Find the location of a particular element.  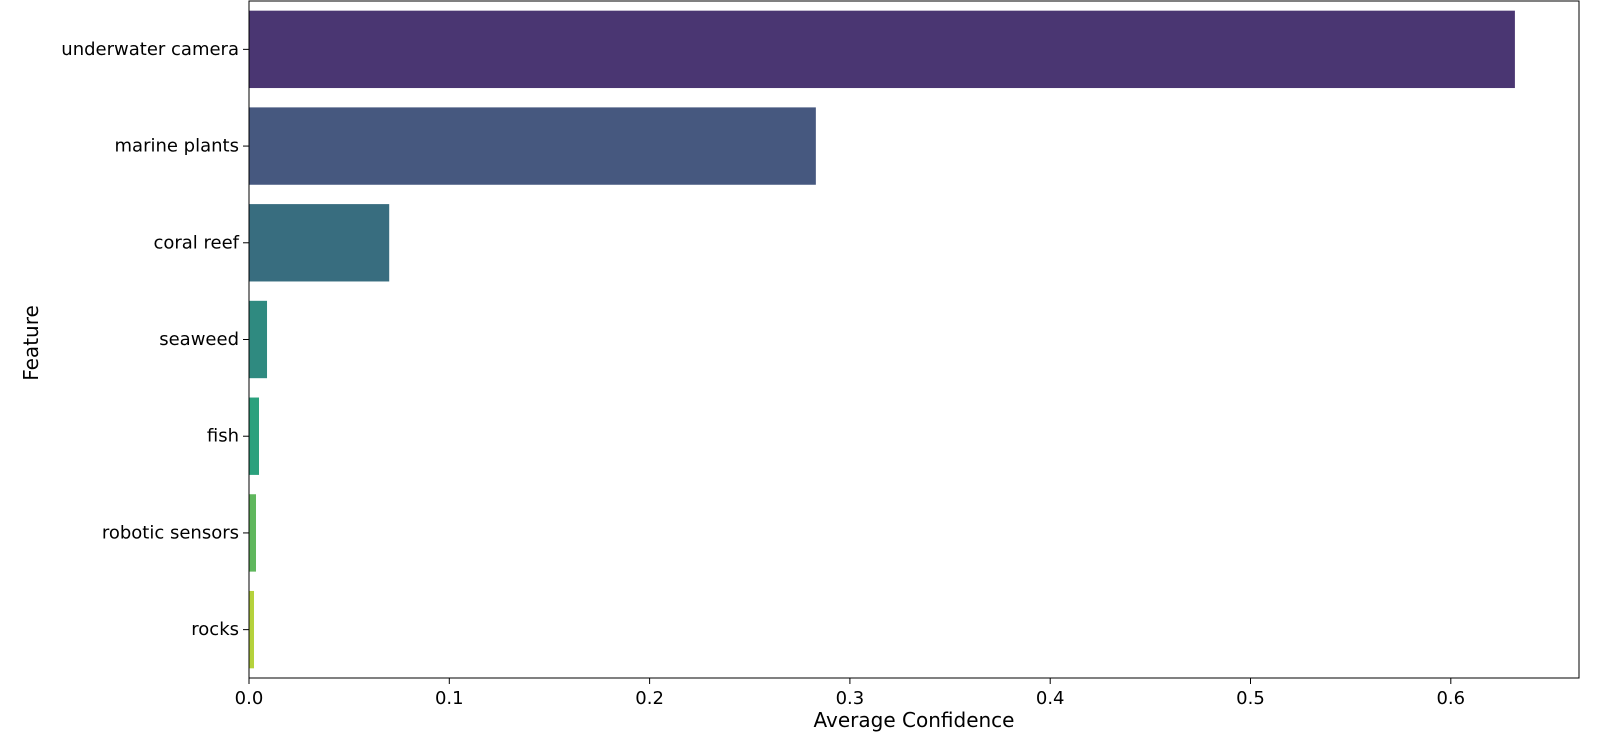

x-tick-label: 0.3 is located at coordinates (850, 698).